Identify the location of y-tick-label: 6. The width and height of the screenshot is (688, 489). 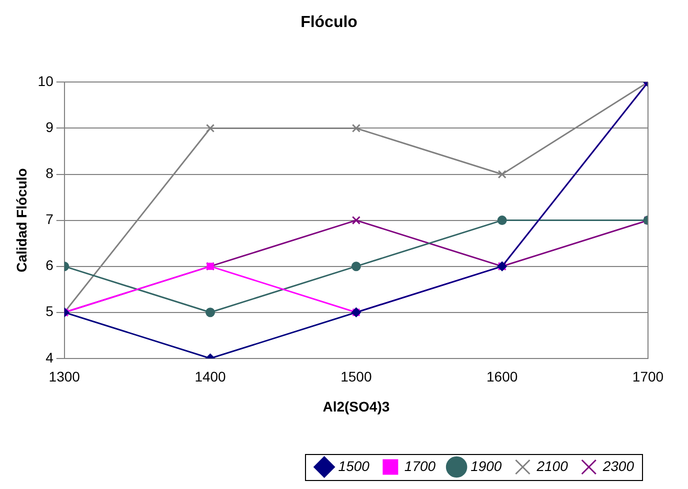
(50, 265).